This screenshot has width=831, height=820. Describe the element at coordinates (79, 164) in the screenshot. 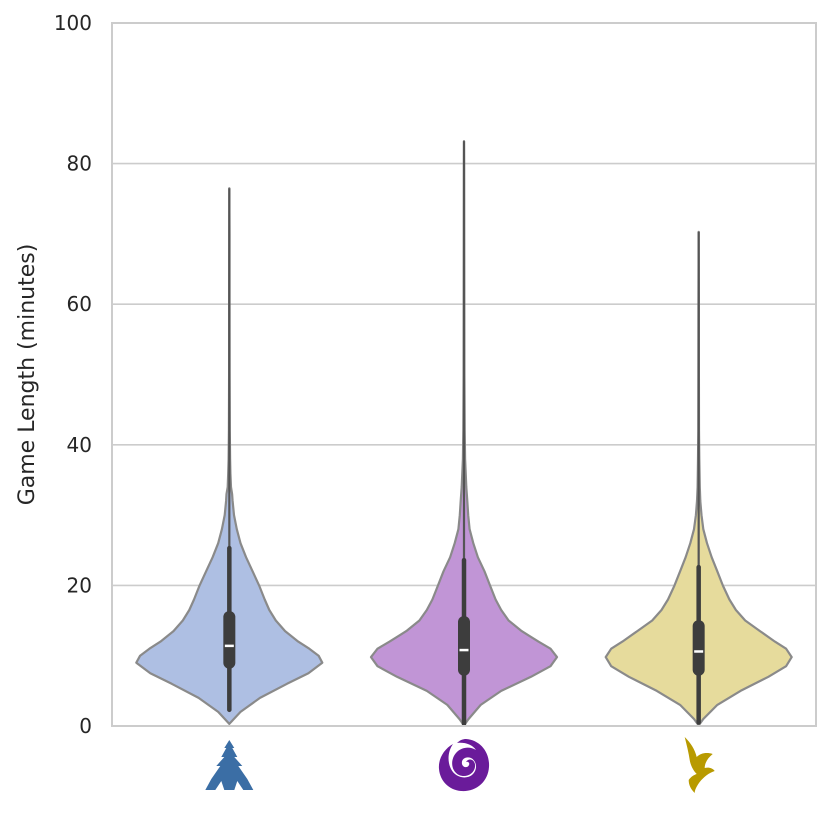

I see `y-tick-label: 80` at that location.